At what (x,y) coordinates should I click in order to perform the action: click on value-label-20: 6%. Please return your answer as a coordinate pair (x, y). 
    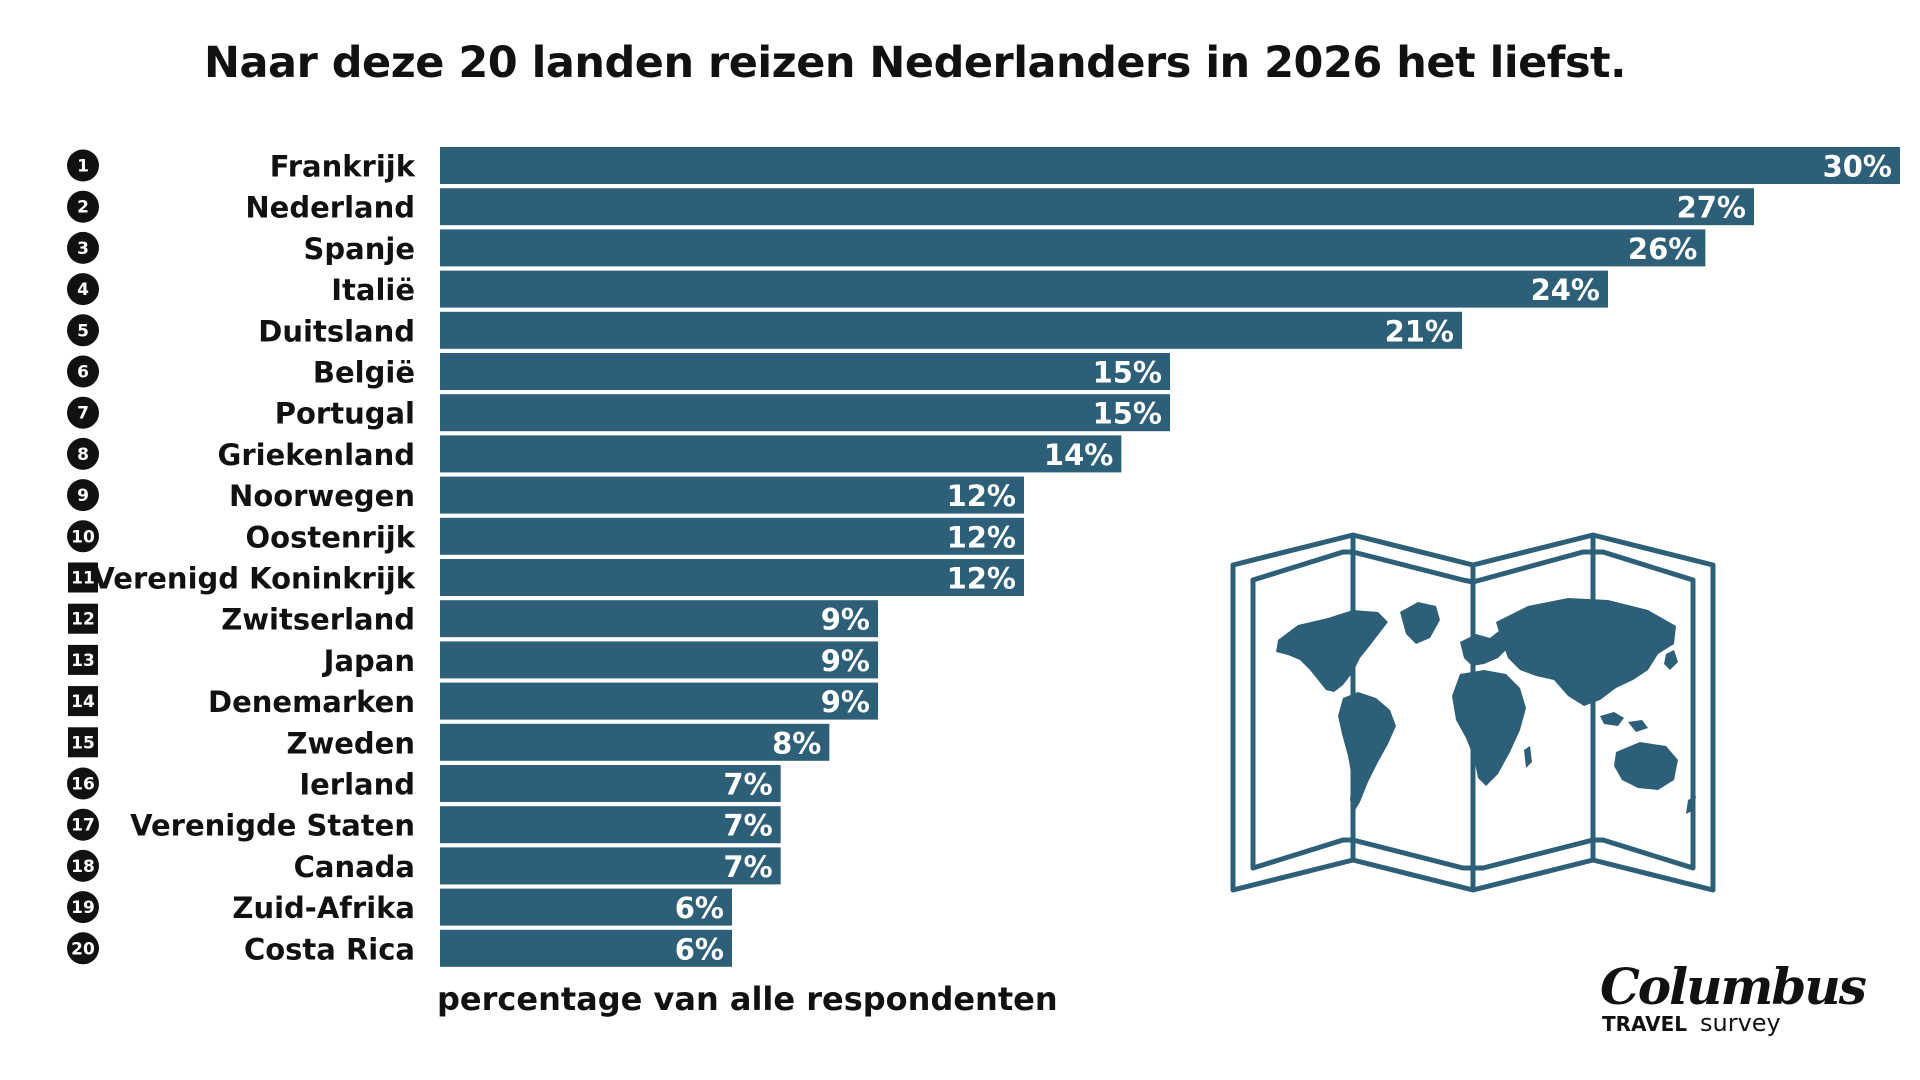
    Looking at the image, I should click on (699, 949).